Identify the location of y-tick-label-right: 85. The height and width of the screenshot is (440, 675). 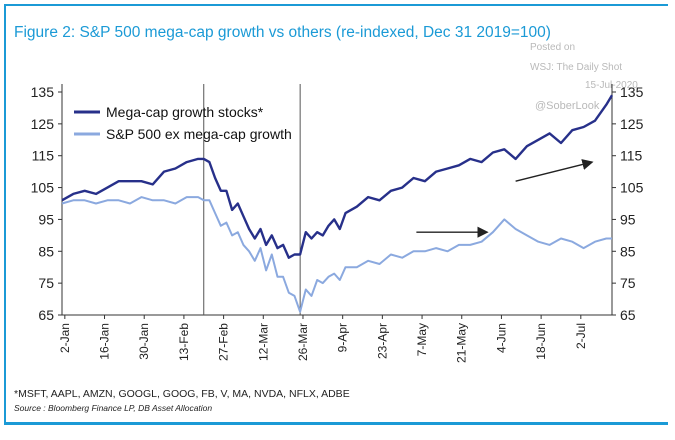
(628, 251).